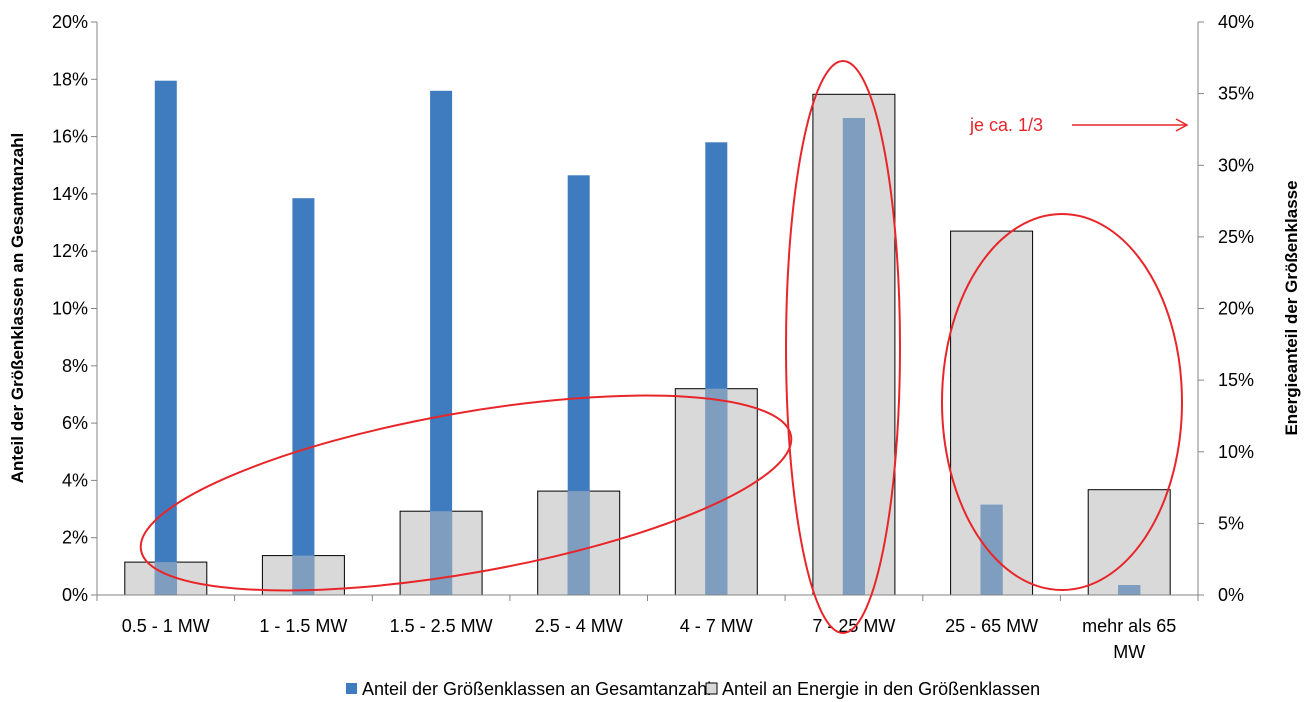 This screenshot has height=702, width=1310. Describe the element at coordinates (75, 480) in the screenshot. I see `left-tick-label: 4%` at that location.